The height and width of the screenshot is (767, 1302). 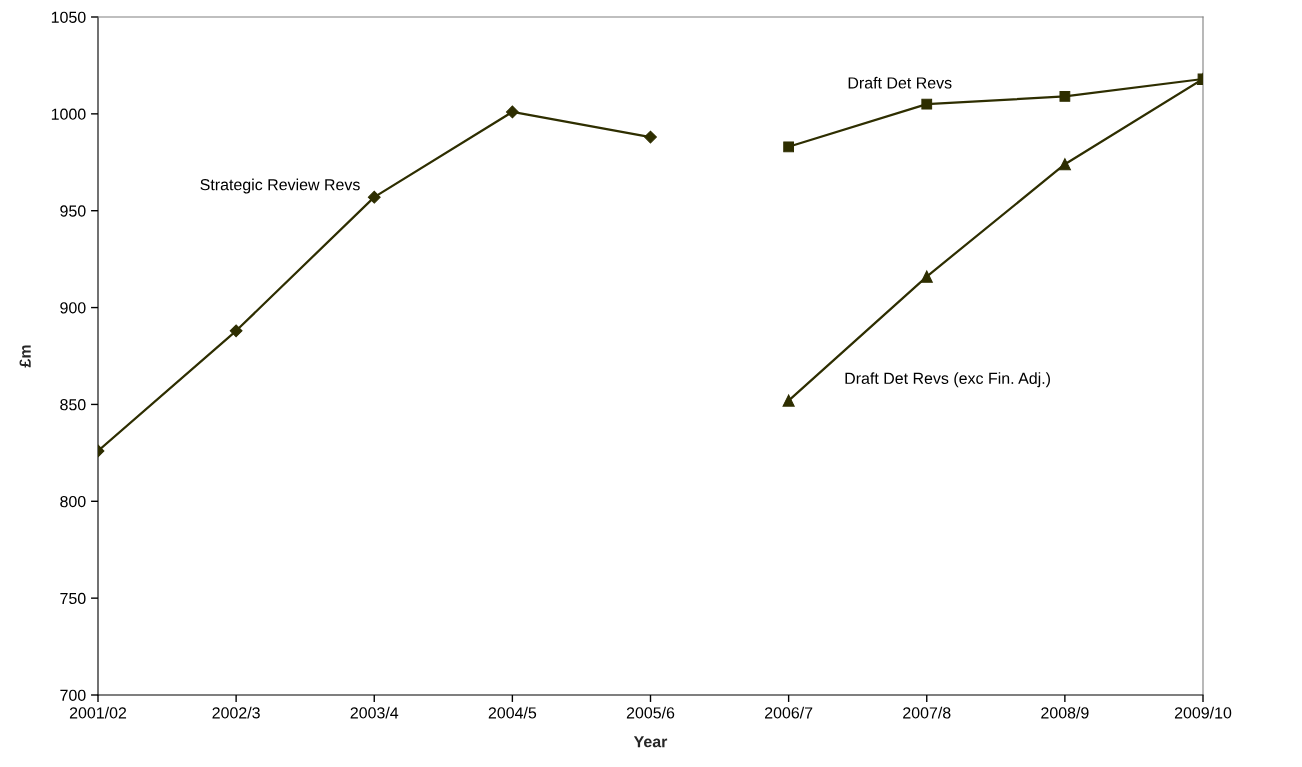 What do you see at coordinates (650, 712) in the screenshot?
I see `x-tick-label: 2005/6` at bounding box center [650, 712].